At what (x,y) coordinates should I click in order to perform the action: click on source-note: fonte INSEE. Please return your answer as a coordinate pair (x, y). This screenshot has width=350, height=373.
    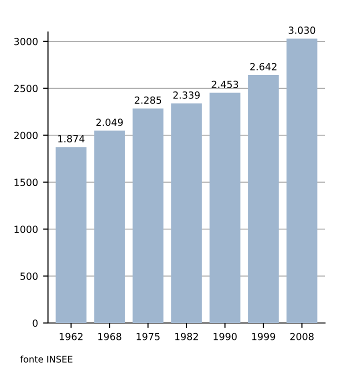
    Looking at the image, I should click on (46, 359).